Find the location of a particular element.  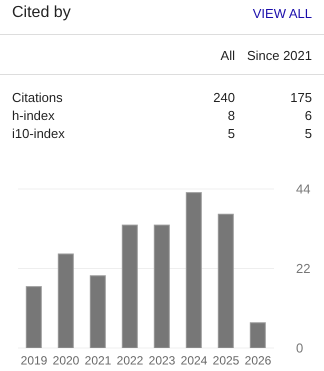

y-tick-label: 22 is located at coordinates (303, 268).